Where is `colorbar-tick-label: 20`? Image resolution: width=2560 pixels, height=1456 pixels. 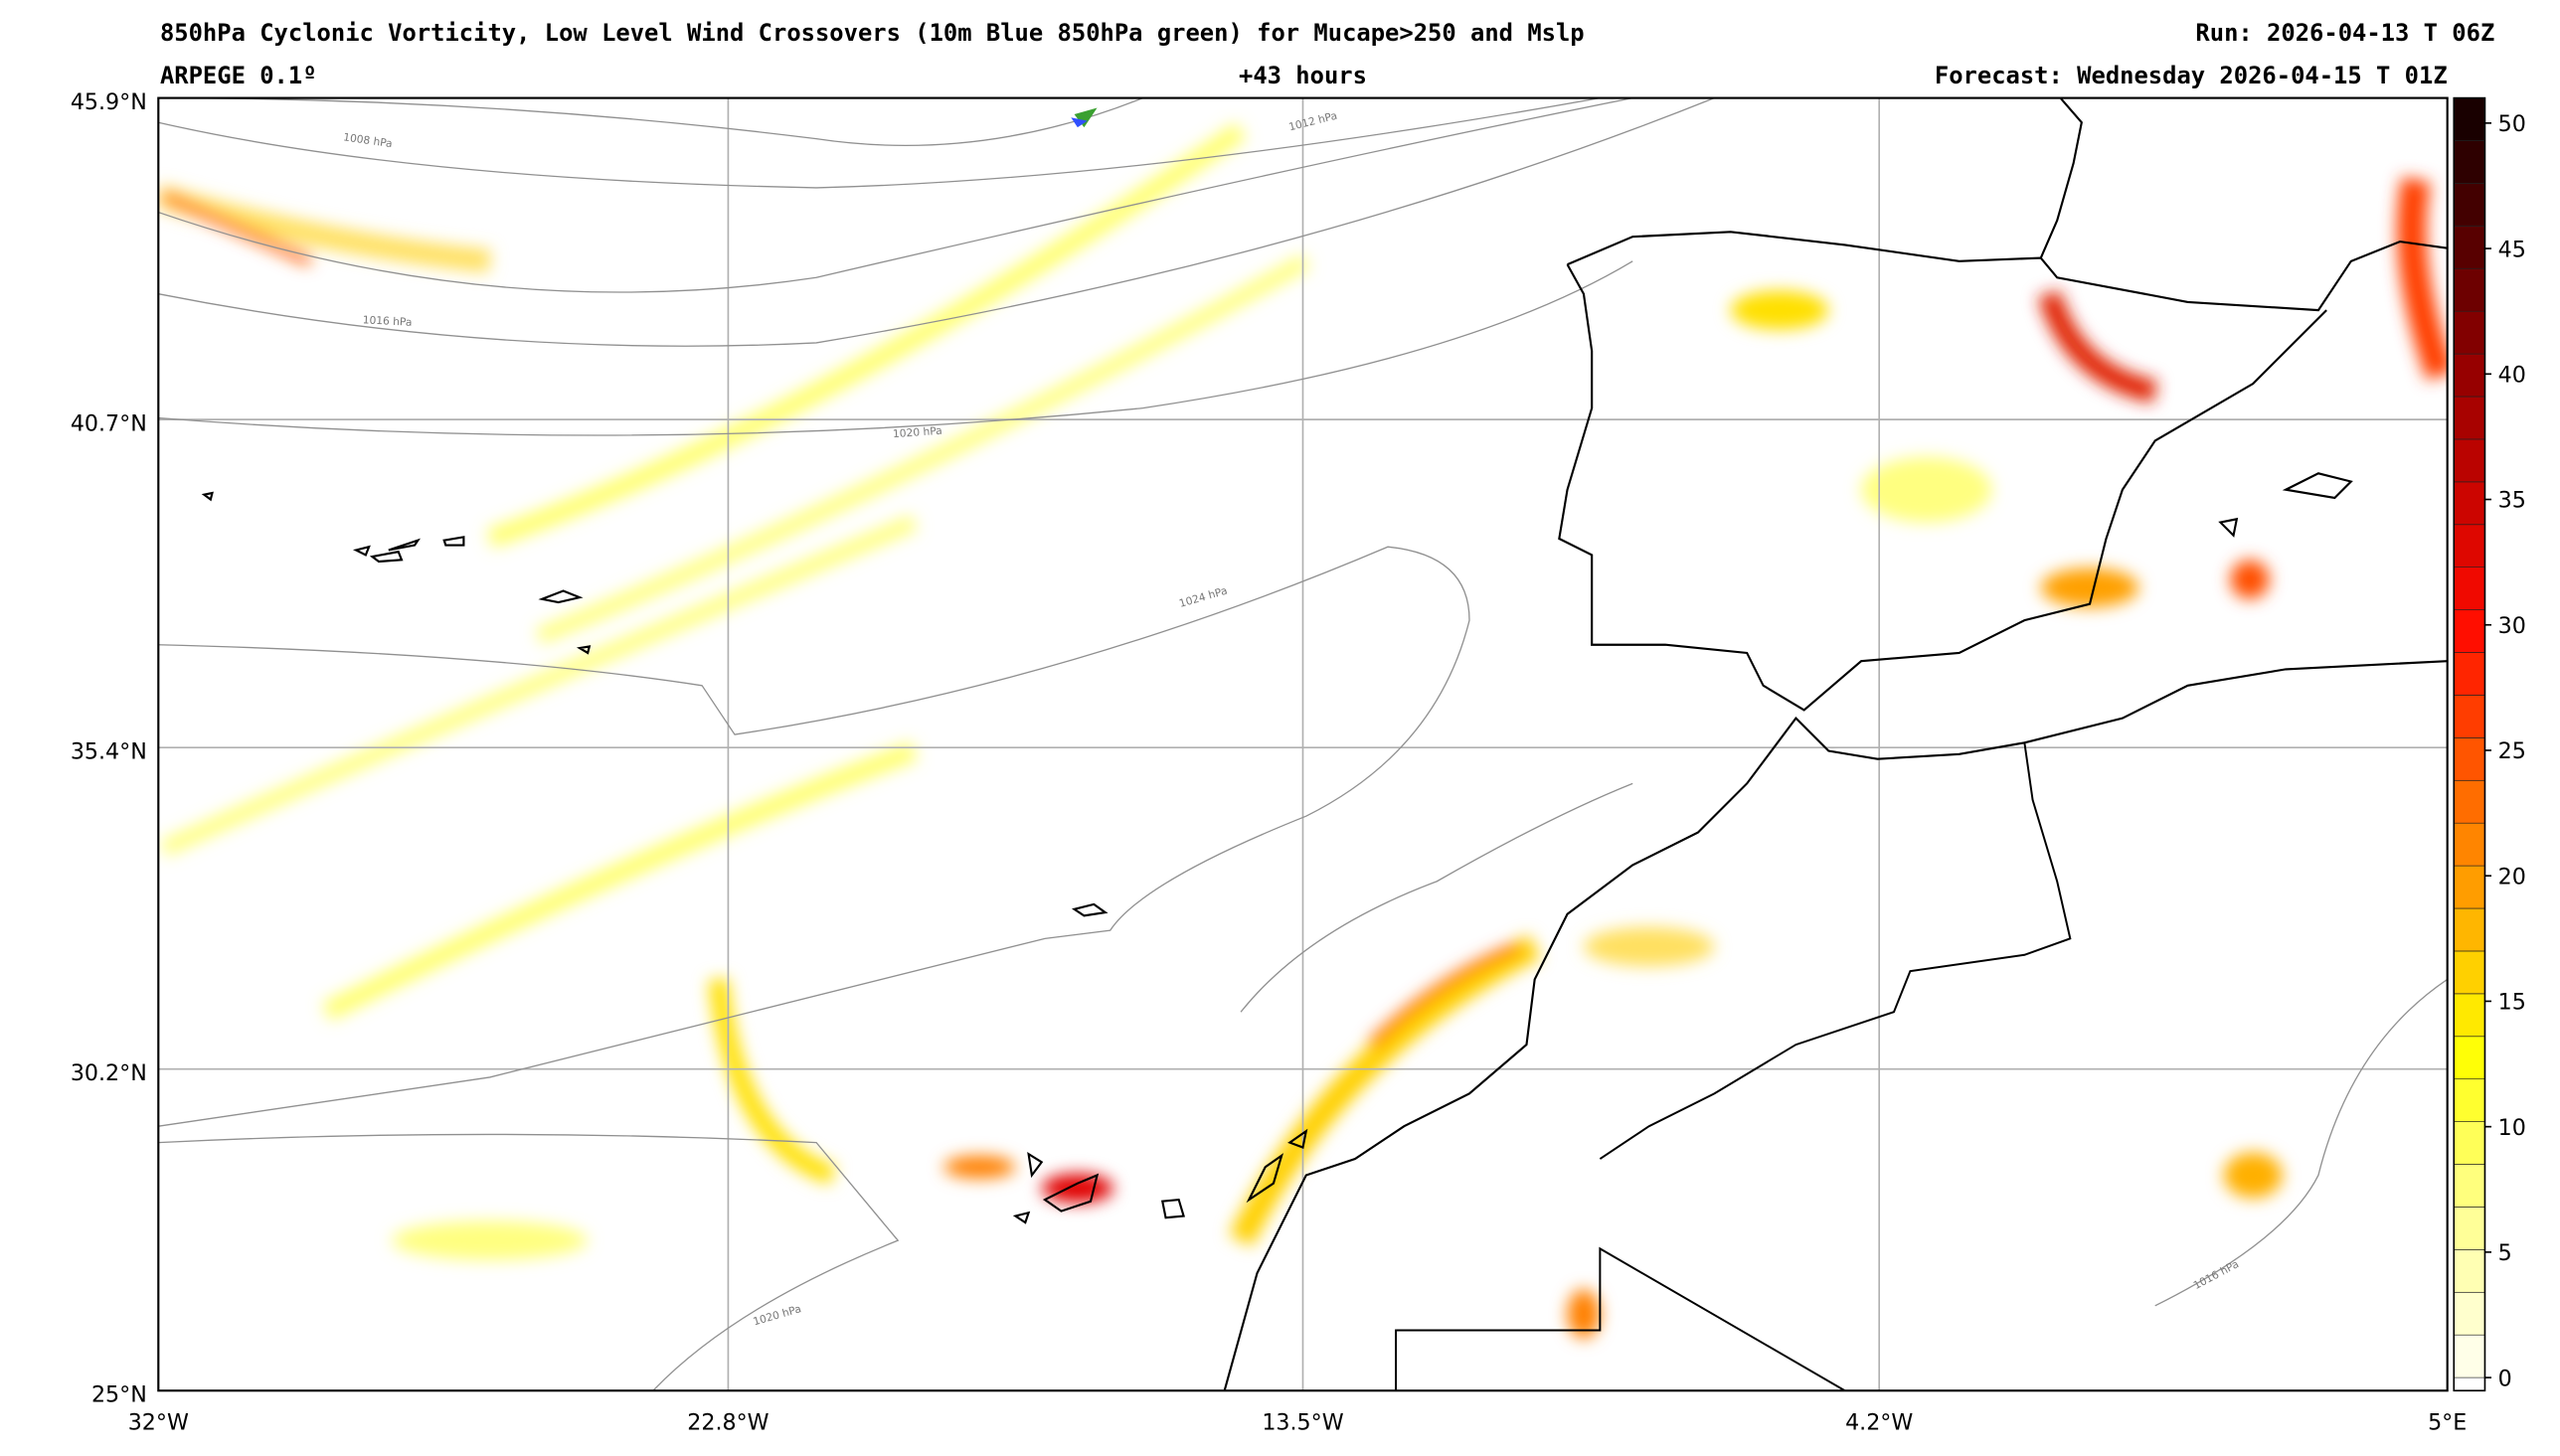 colorbar-tick-label: 20 is located at coordinates (2512, 877).